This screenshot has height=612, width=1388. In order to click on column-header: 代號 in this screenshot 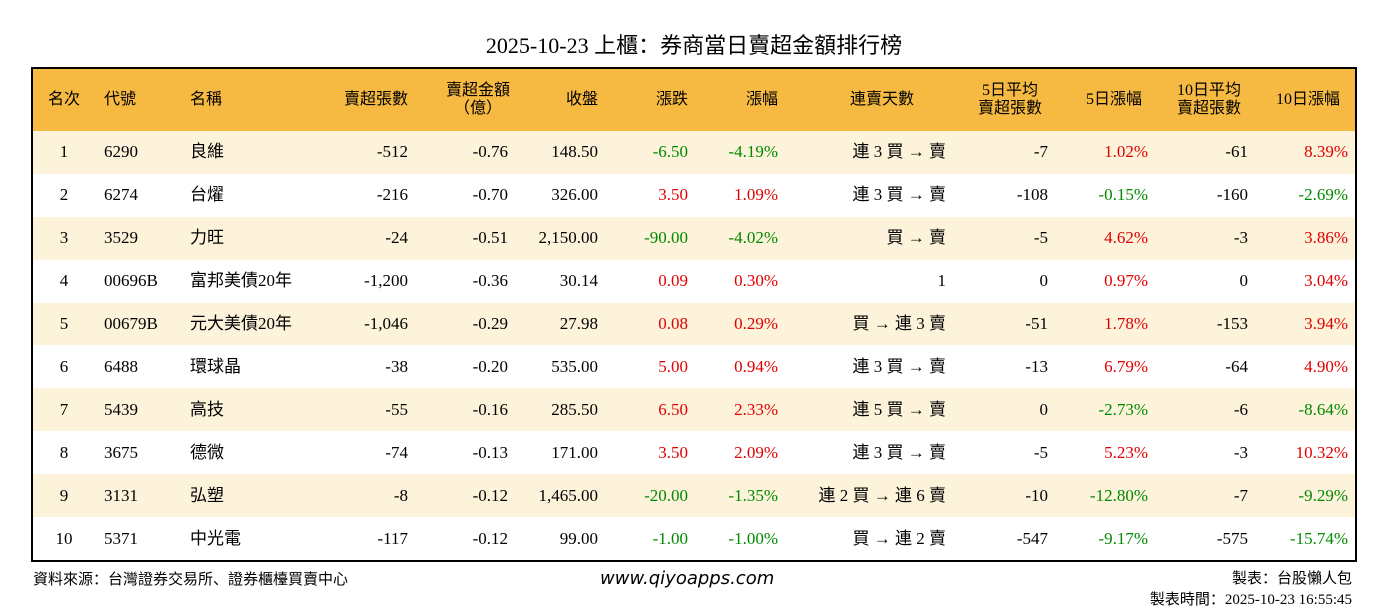, I will do `click(120, 100)`.